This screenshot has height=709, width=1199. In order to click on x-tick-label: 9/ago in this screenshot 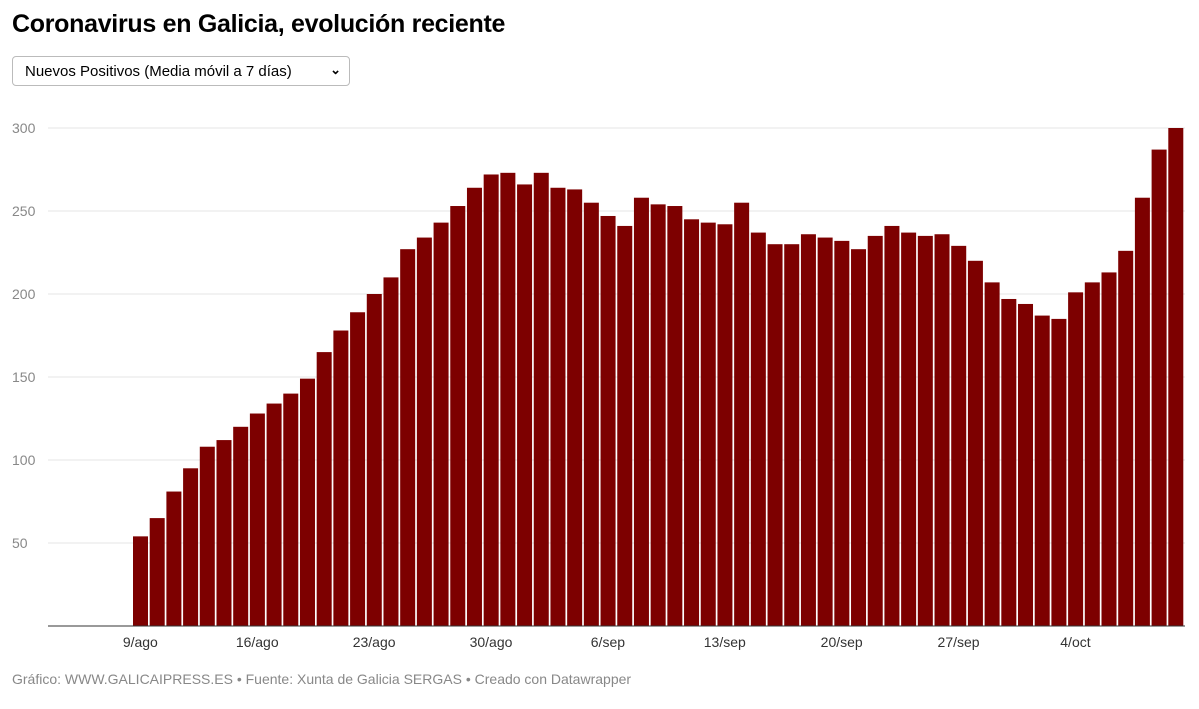, I will do `click(140, 642)`.